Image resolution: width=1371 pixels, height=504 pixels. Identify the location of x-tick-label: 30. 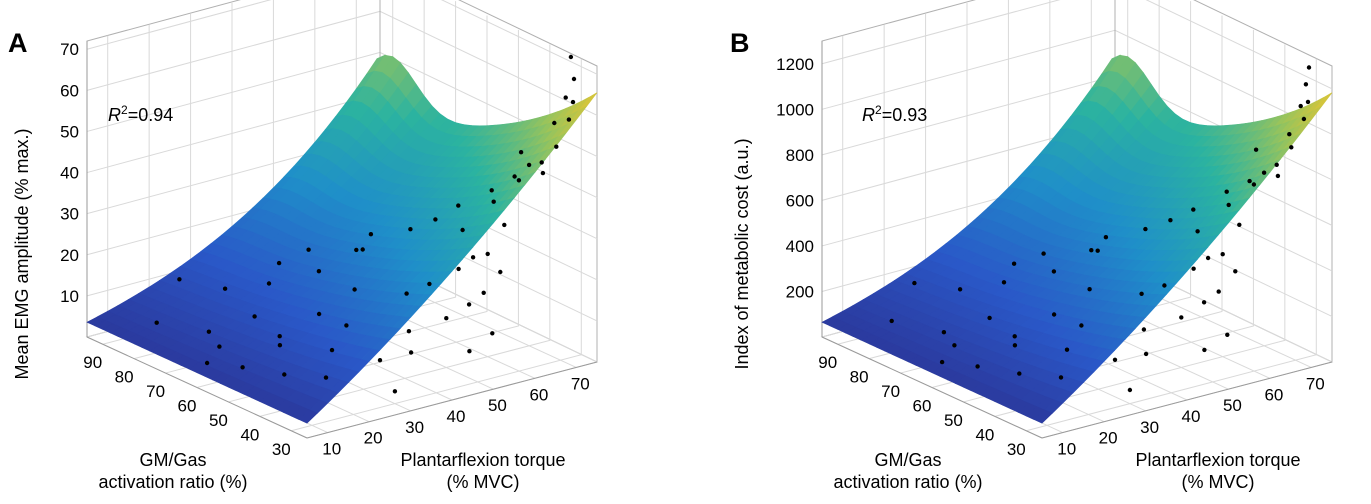
(1149, 427).